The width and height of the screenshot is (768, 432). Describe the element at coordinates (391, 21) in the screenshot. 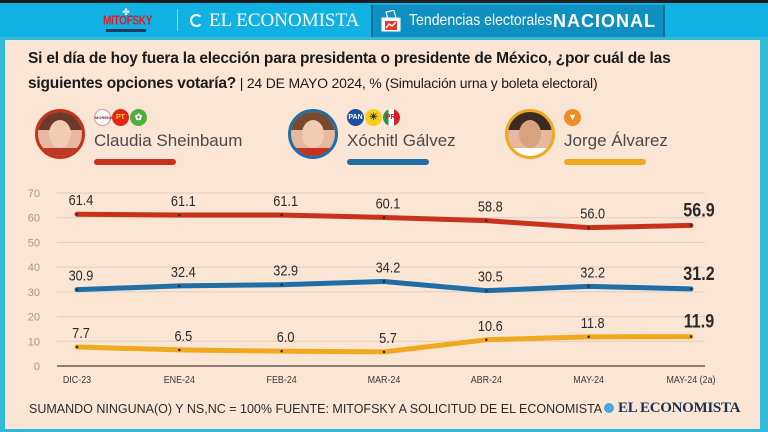

I see `ballot-box-icon` at that location.